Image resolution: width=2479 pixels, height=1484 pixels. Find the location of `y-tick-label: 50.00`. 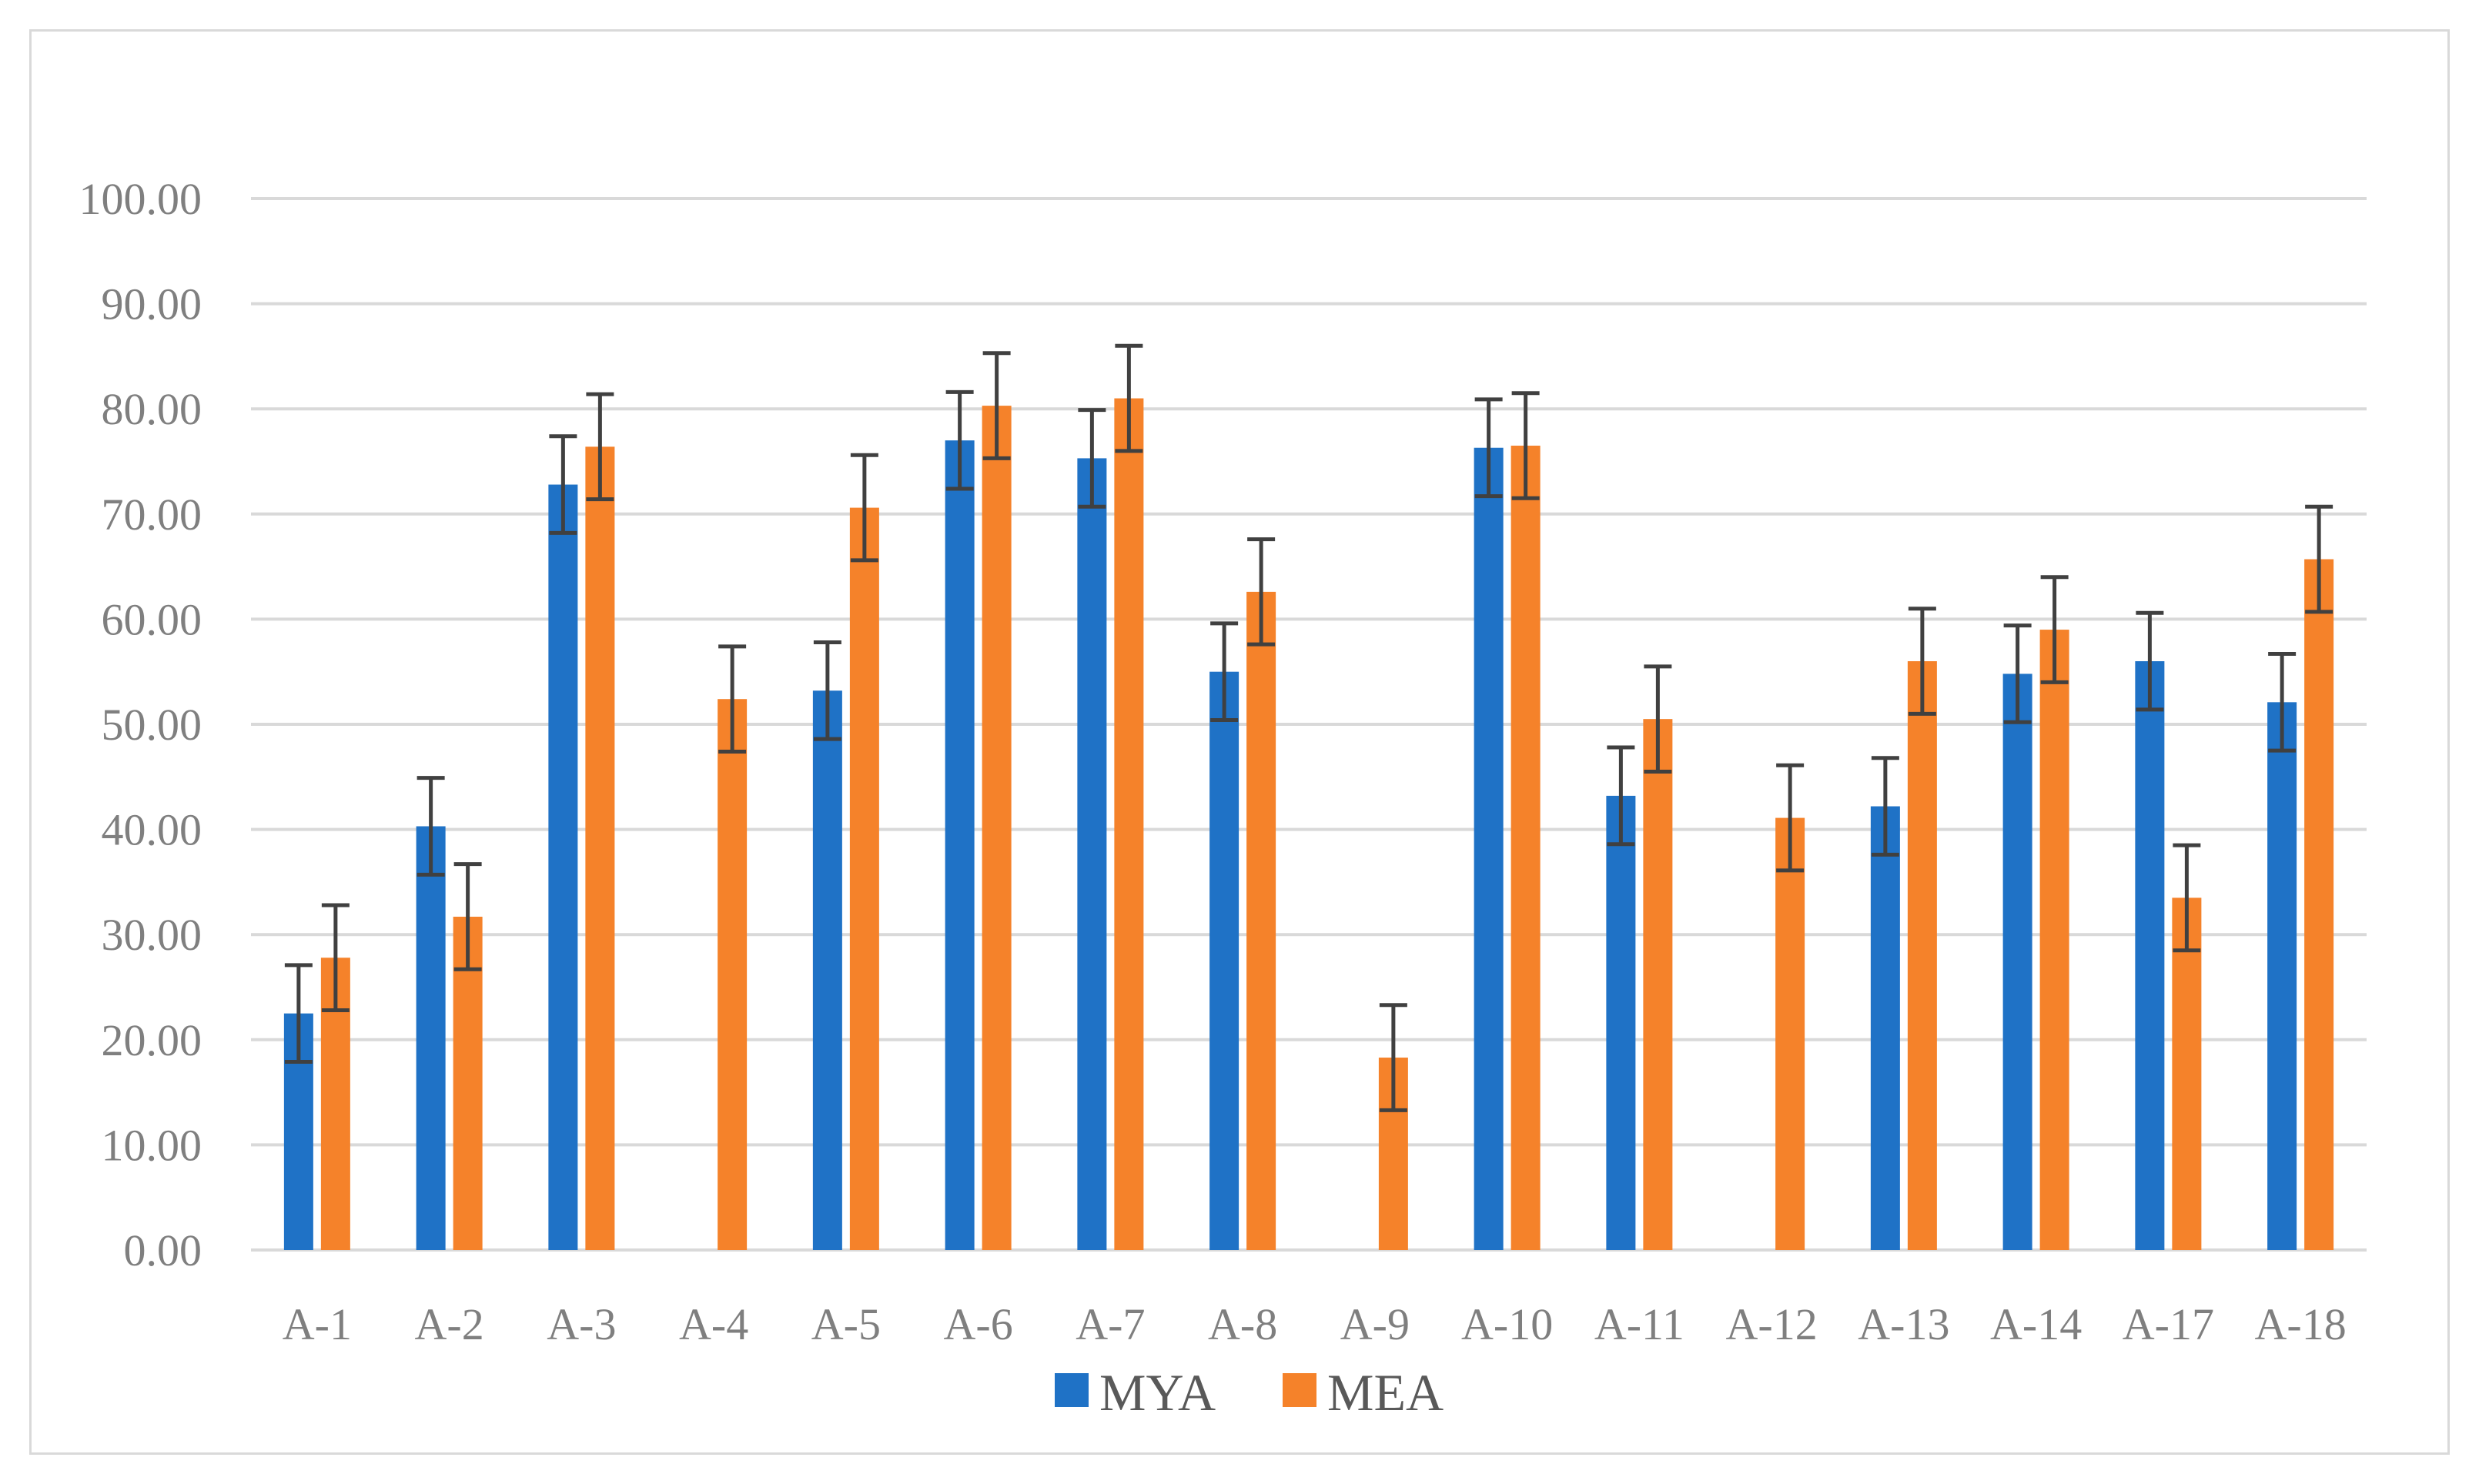

y-tick-label: 50.00 is located at coordinates (152, 725).